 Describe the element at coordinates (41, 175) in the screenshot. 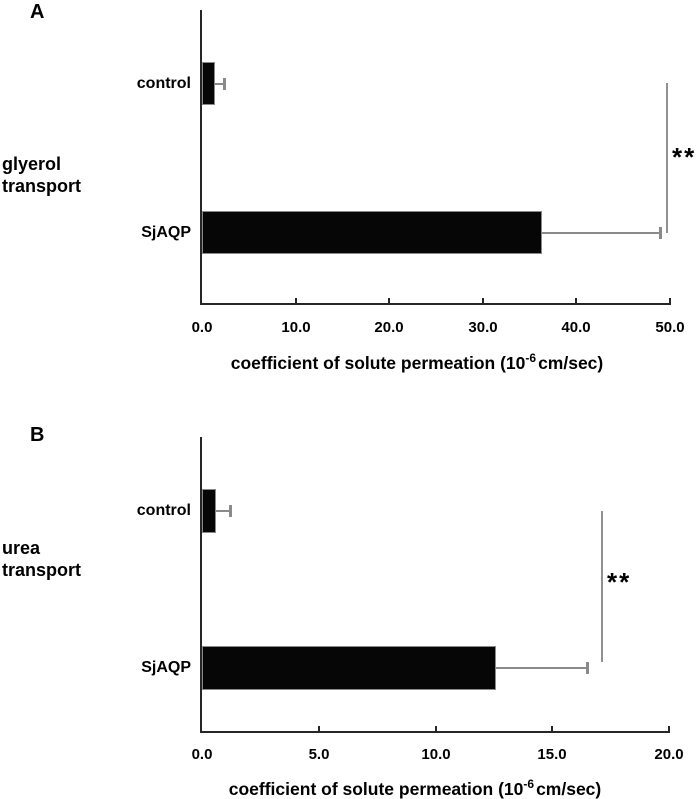

I see `panel-a-side-label: glyerol transport` at that location.